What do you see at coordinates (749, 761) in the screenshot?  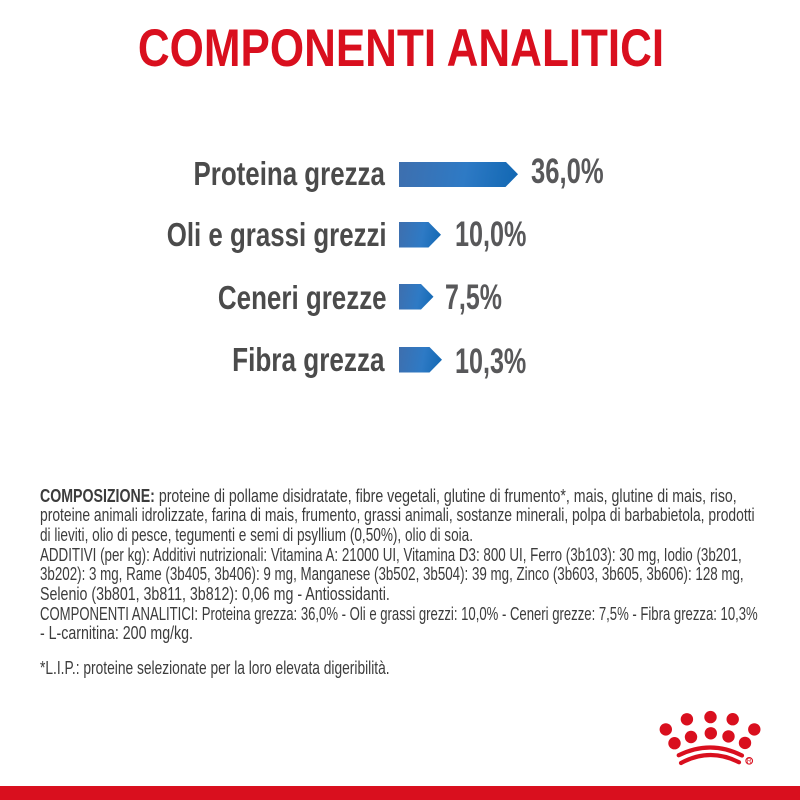 I see `svg-text: R` at bounding box center [749, 761].